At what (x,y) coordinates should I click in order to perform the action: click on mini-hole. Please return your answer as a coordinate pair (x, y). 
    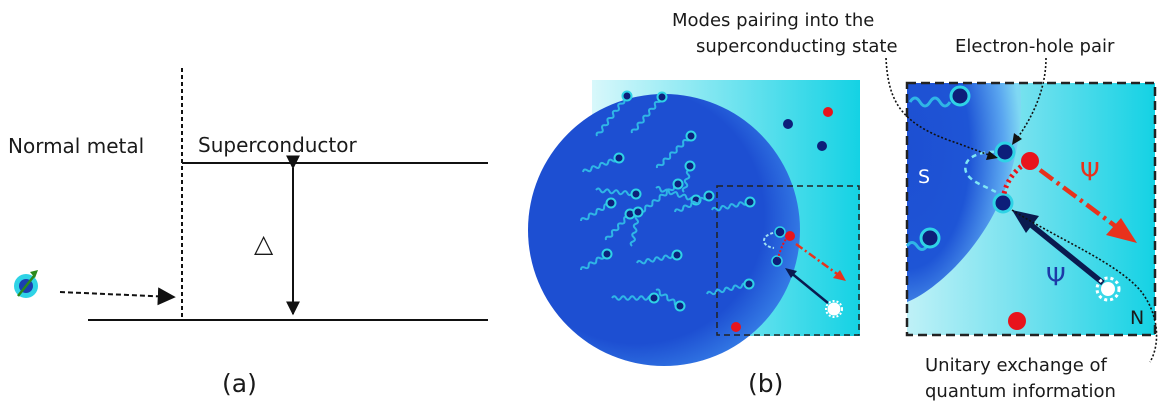
    Looking at the image, I should click on (790, 236).